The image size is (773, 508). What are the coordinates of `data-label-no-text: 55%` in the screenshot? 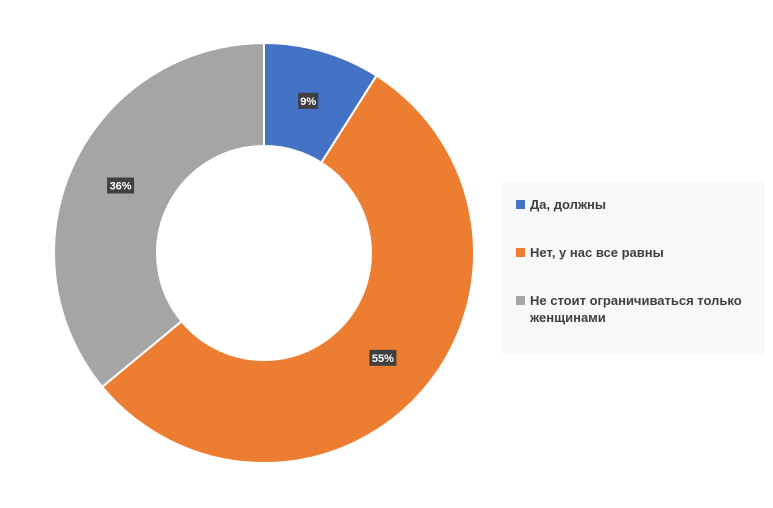 It's located at (383, 359).